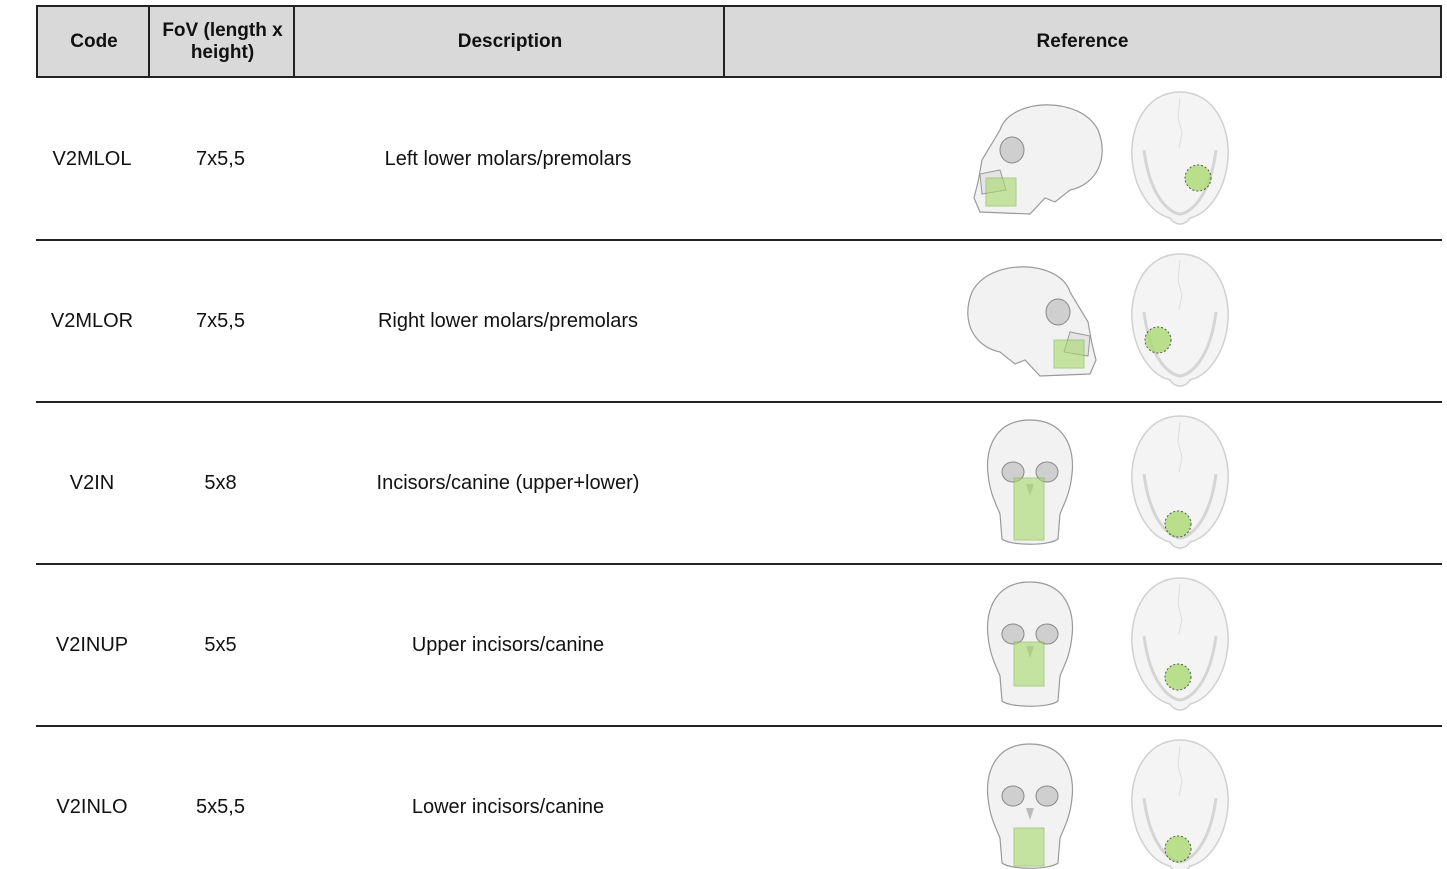 The width and height of the screenshot is (1447, 869). What do you see at coordinates (92, 320) in the screenshot?
I see `table-cell: V2MLOR` at bounding box center [92, 320].